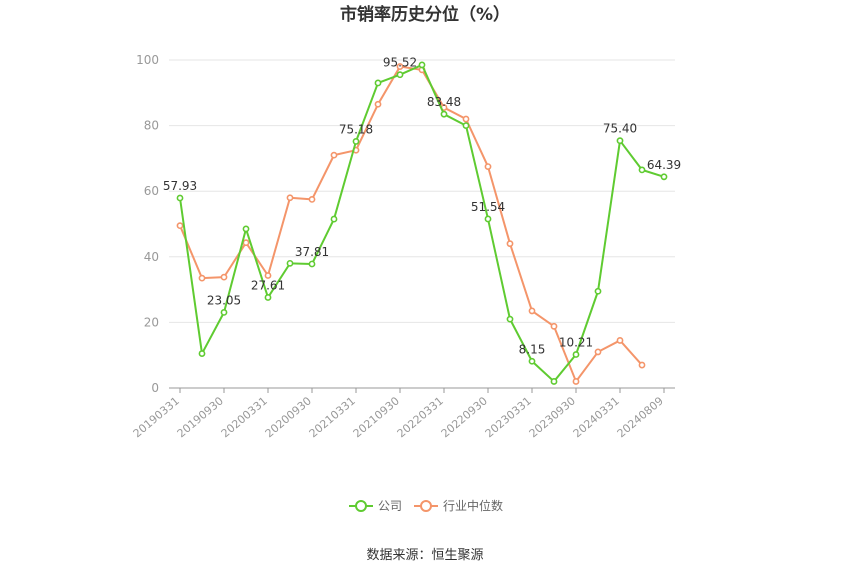 This screenshot has height=575, width=850. Describe the element at coordinates (552, 417) in the screenshot. I see `x-tick-label: 20230930` at that location.